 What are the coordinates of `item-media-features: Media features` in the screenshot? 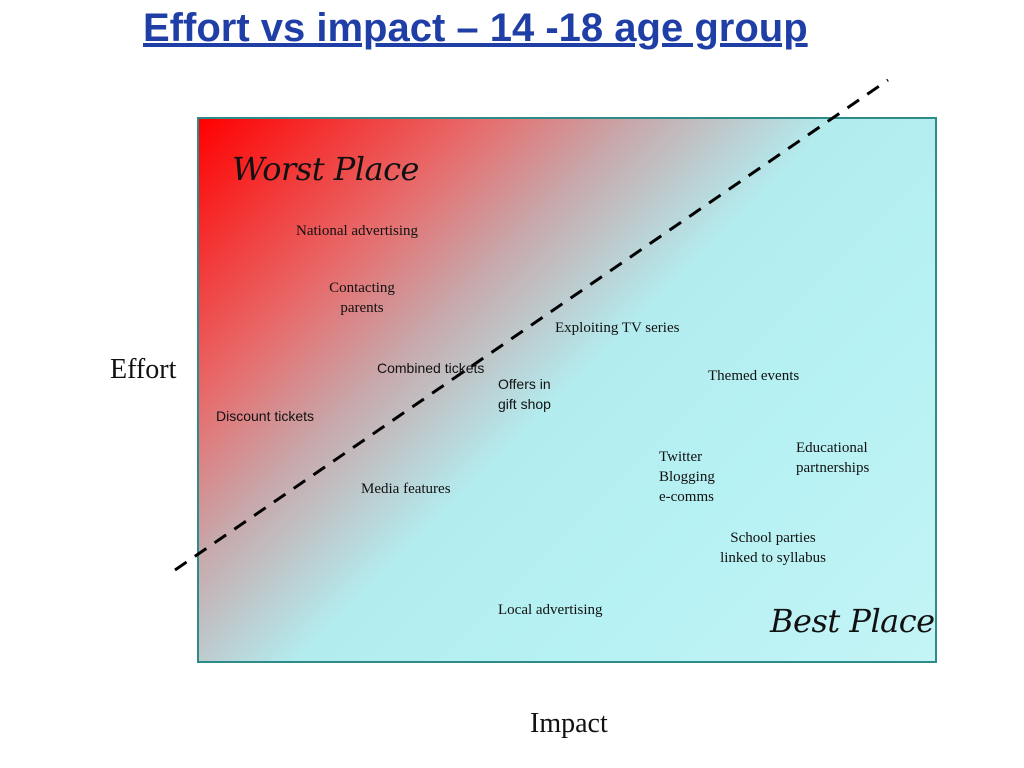 It's located at (406, 489).